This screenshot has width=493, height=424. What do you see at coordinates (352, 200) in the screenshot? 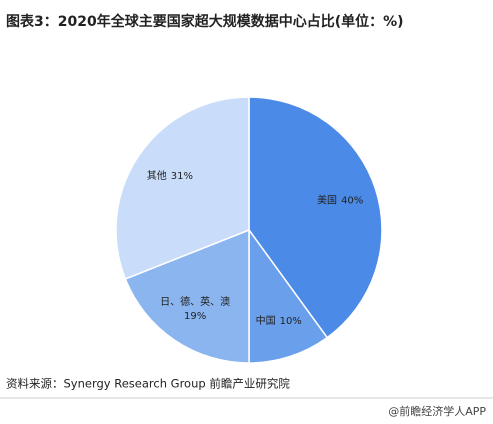
I see `data-label: 40%` at bounding box center [352, 200].